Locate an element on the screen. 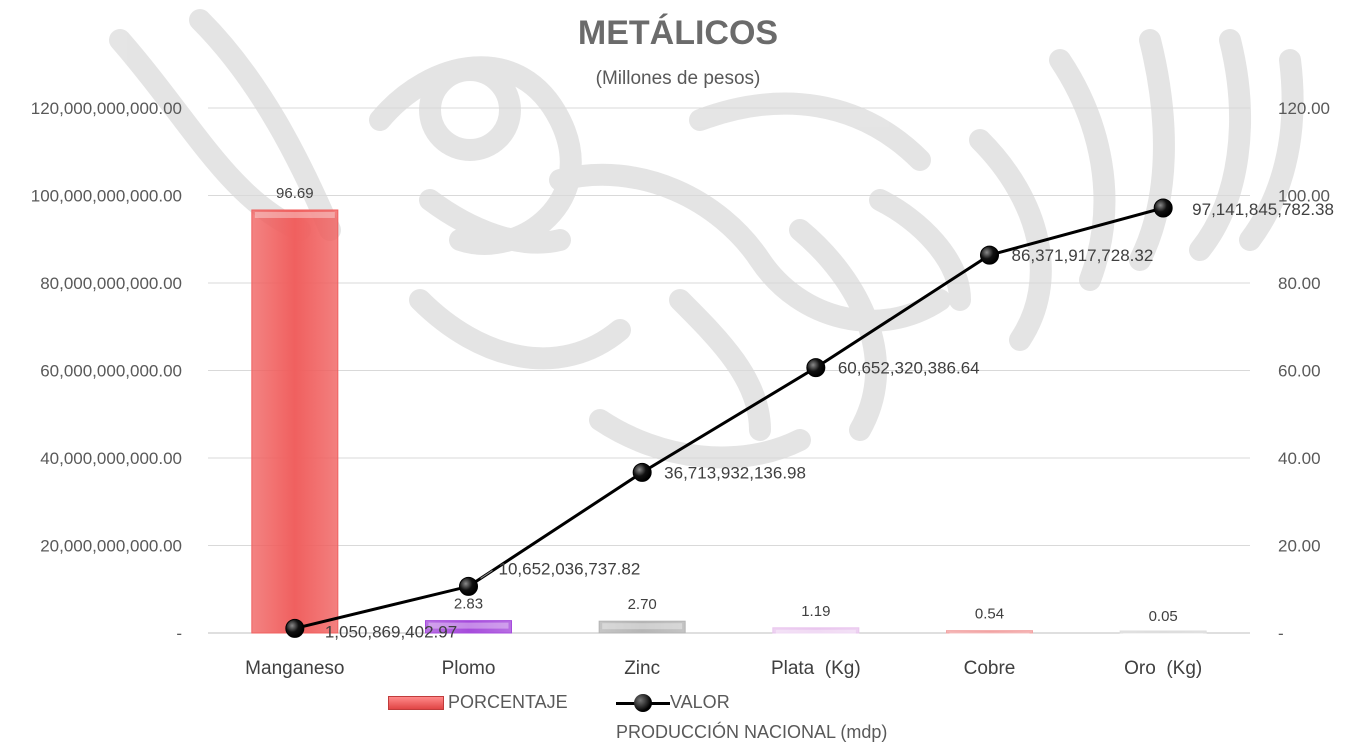  legend-item-valor: VALOR is located at coordinates (673, 702).